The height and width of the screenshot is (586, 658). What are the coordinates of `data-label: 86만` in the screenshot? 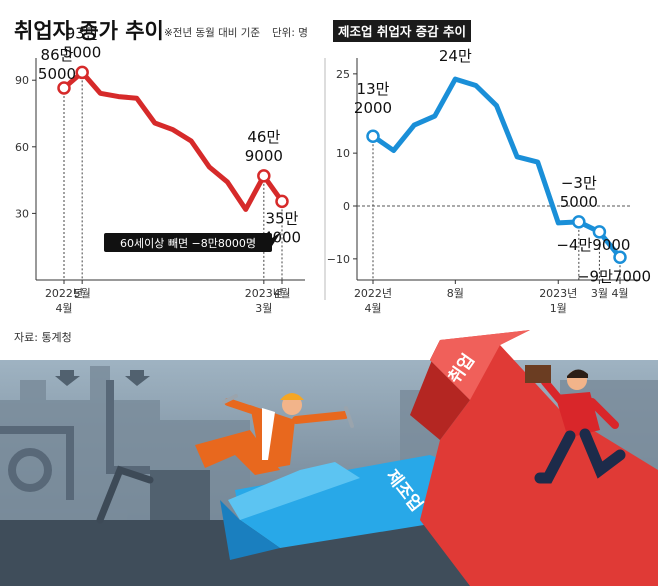 It's located at (57, 55).